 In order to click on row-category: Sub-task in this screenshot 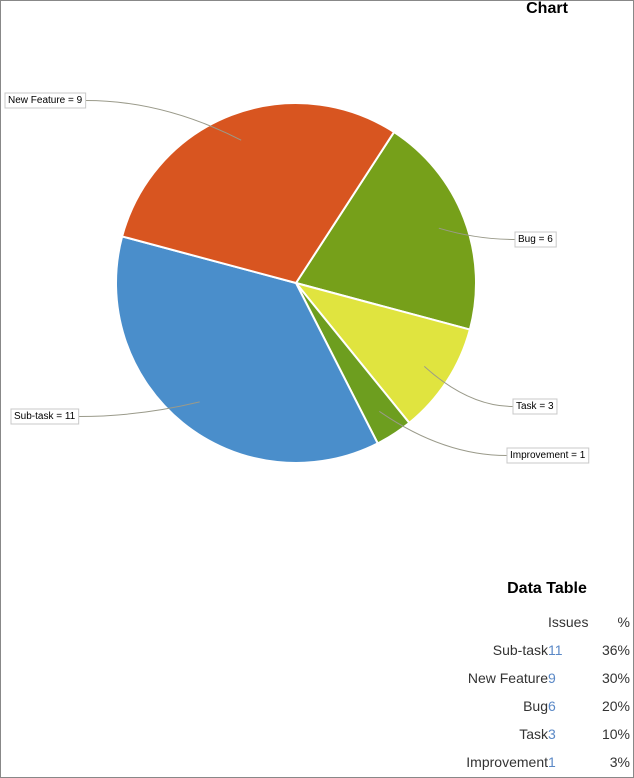, I will do `click(520, 650)`.